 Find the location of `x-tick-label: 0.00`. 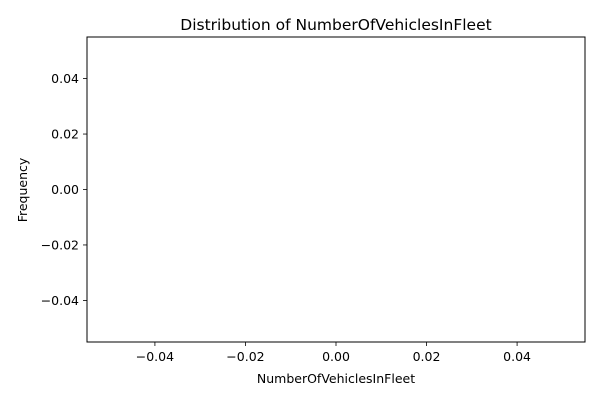

x-tick-label: 0.00 is located at coordinates (336, 356).